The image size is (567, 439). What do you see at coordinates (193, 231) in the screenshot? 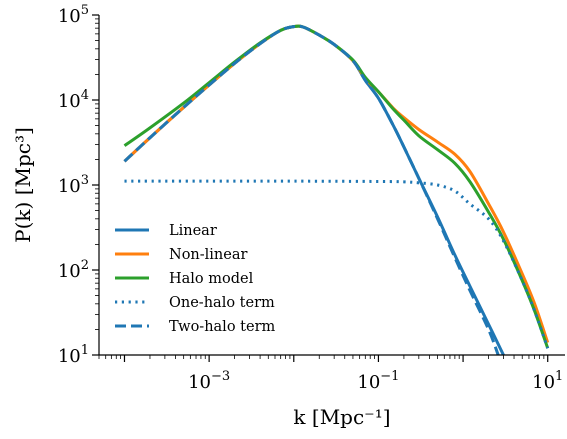
I see `legend-entry: Linear` at bounding box center [193, 231].